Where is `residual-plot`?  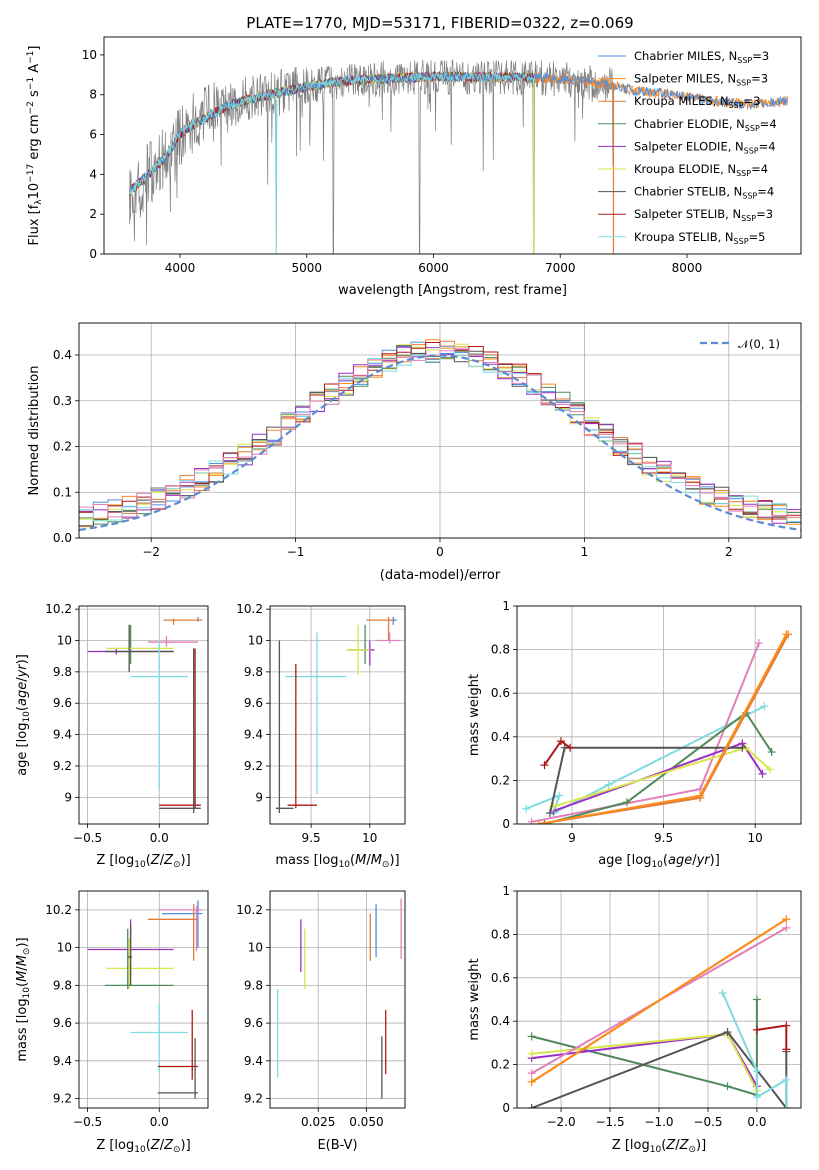 residual-plot is located at coordinates (440, 435).